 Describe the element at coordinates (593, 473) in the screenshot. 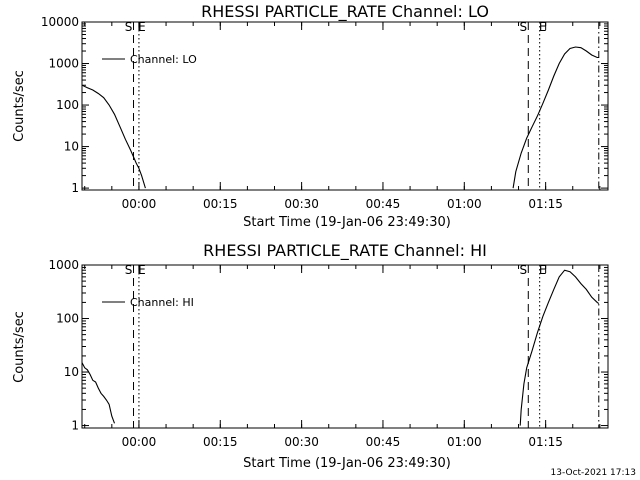

I see `print-timestamp: 13-Oct-2021 17:13` at that location.